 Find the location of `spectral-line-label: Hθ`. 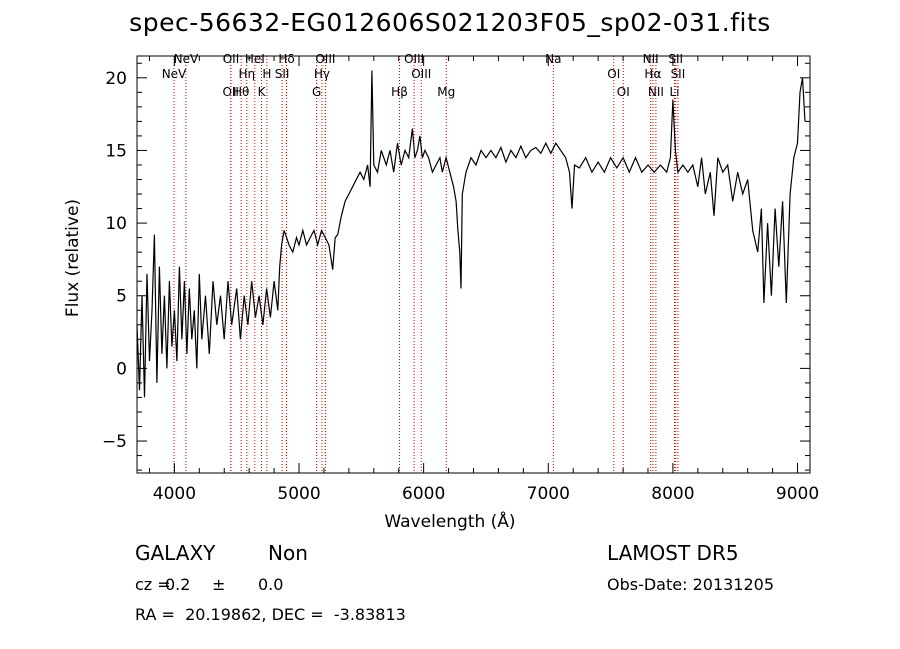

spectral-line-label: Hθ is located at coordinates (241, 92).